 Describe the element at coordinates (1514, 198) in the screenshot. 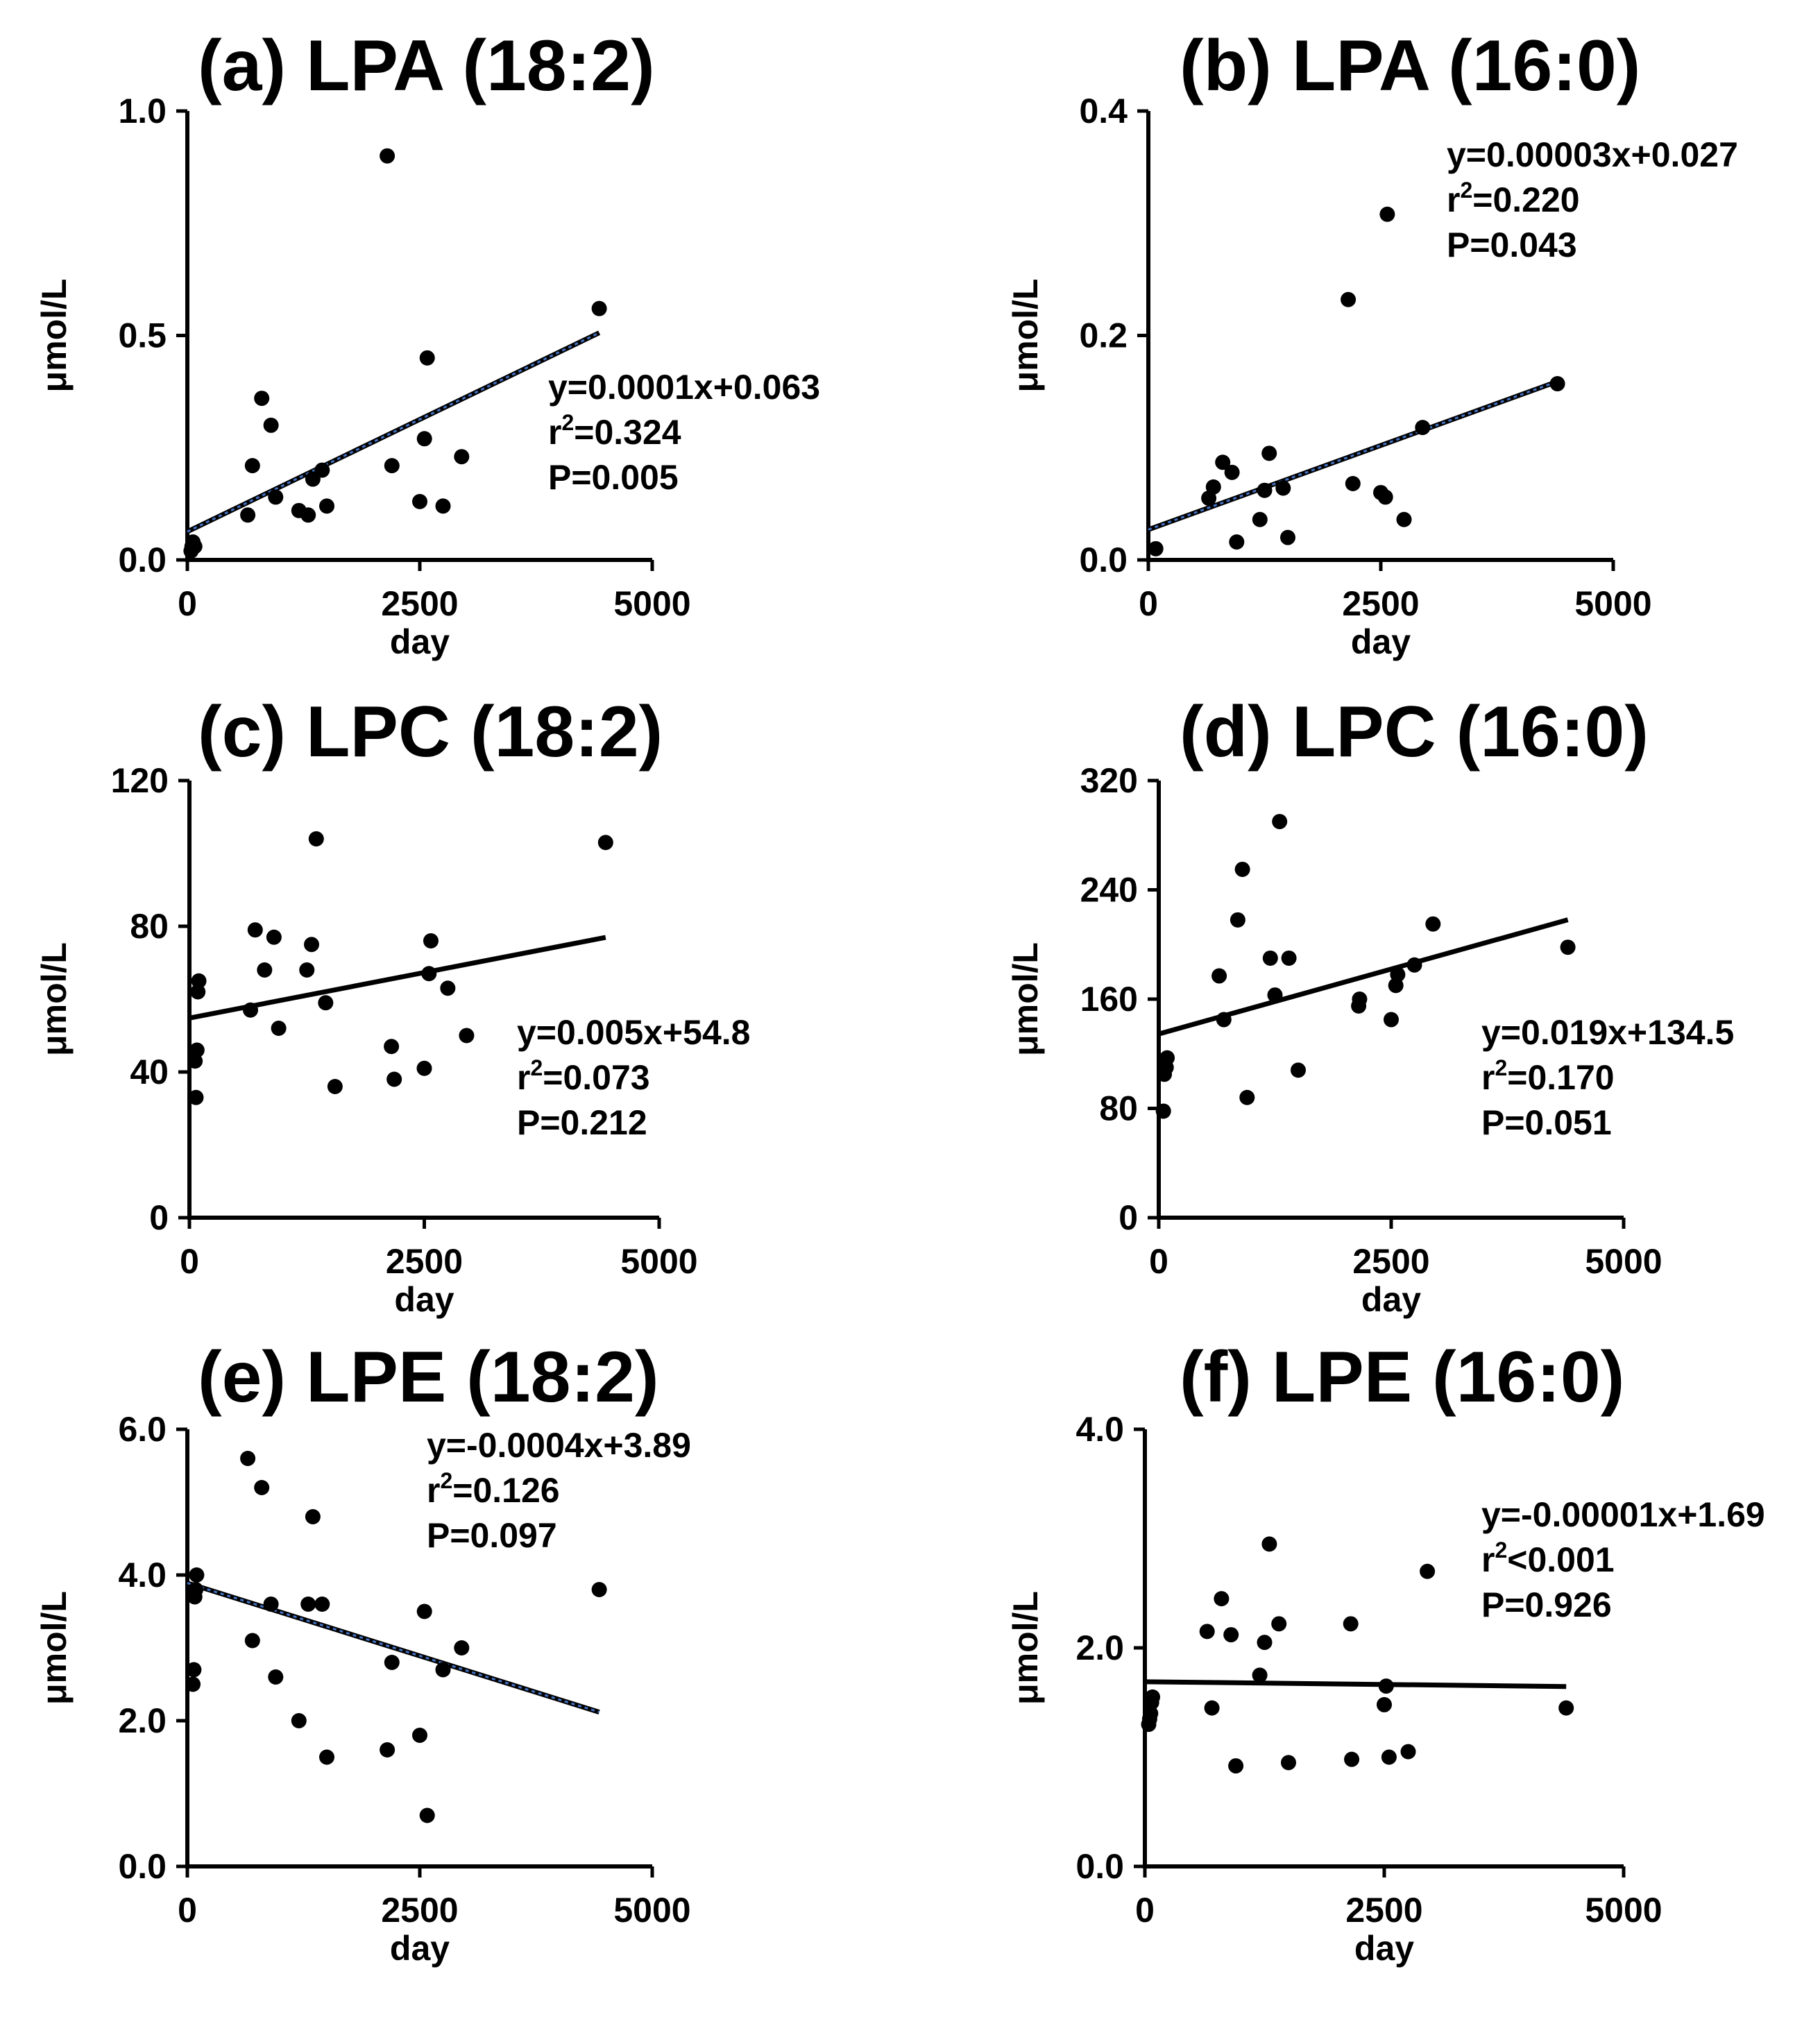

I see `r-squared-label: r2=0.220` at that location.